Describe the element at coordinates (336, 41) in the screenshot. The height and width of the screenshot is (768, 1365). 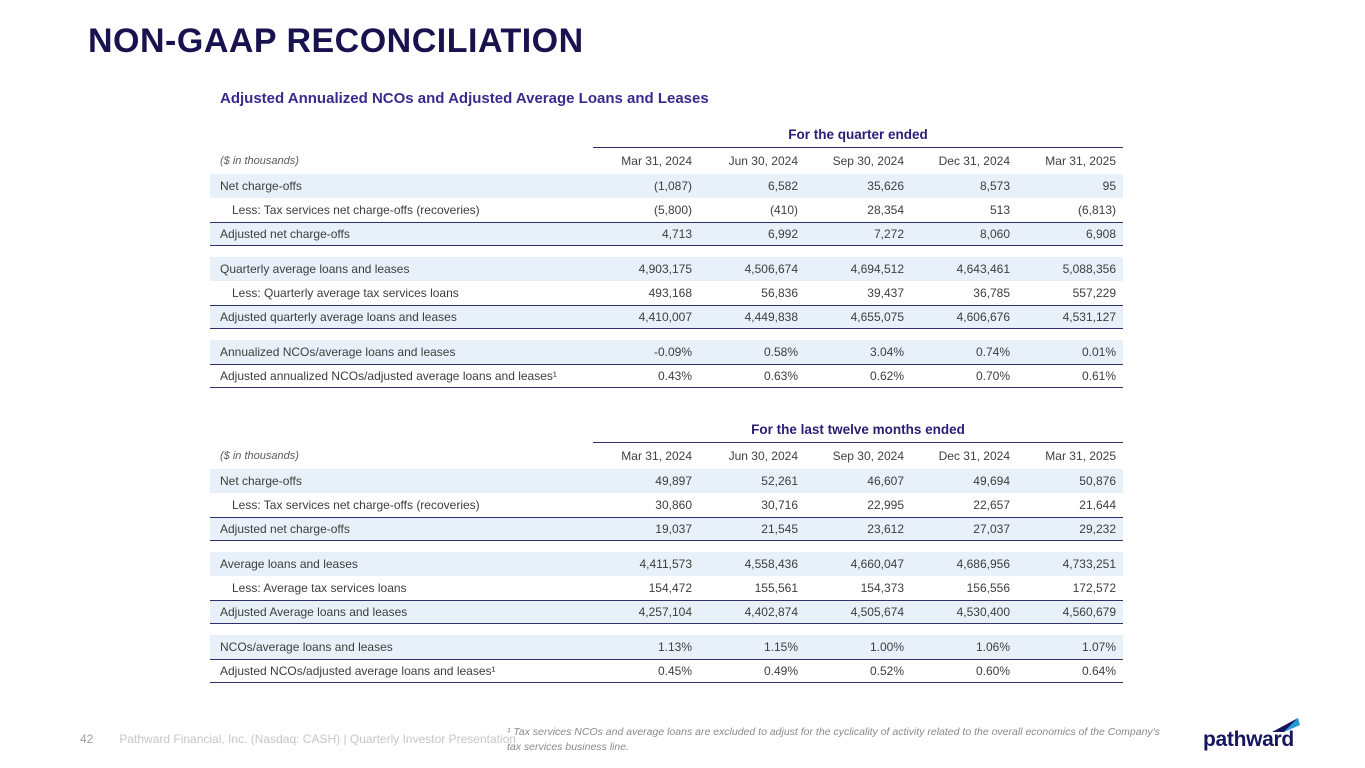
I see `page-title: NON-GAAP RECONCILIATION` at that location.